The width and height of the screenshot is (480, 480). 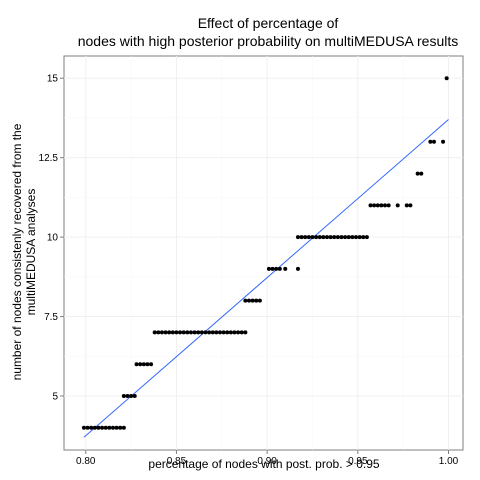 I want to click on x-tick-label: 0.80, so click(x=86, y=461).